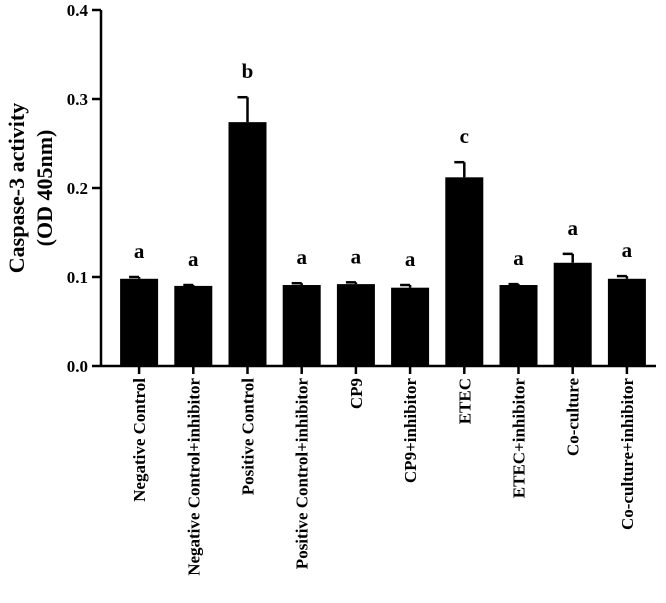  What do you see at coordinates (139, 440) in the screenshot?
I see `x-tick-label: Negative Control` at bounding box center [139, 440].